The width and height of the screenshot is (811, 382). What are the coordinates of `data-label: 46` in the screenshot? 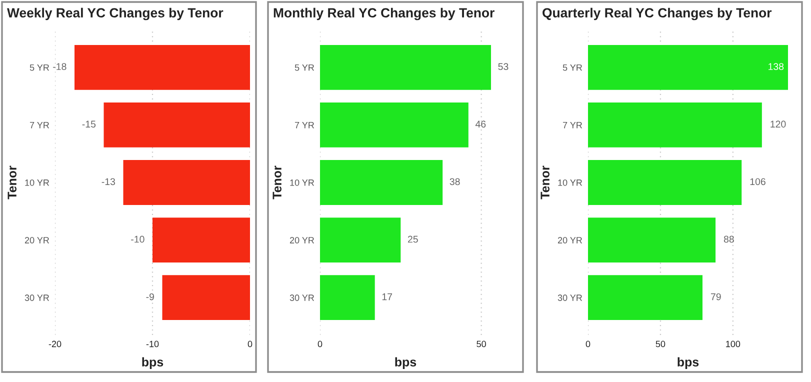 It's located at (480, 124).